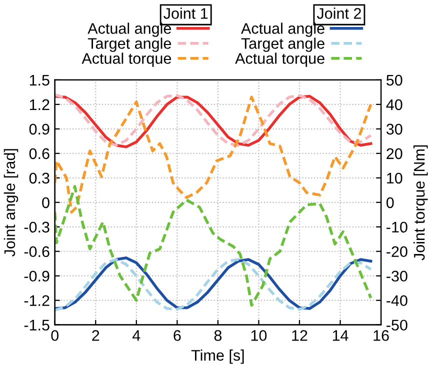 The image size is (432, 365). I want to click on x-axis-title: Time [s], so click(217, 357).